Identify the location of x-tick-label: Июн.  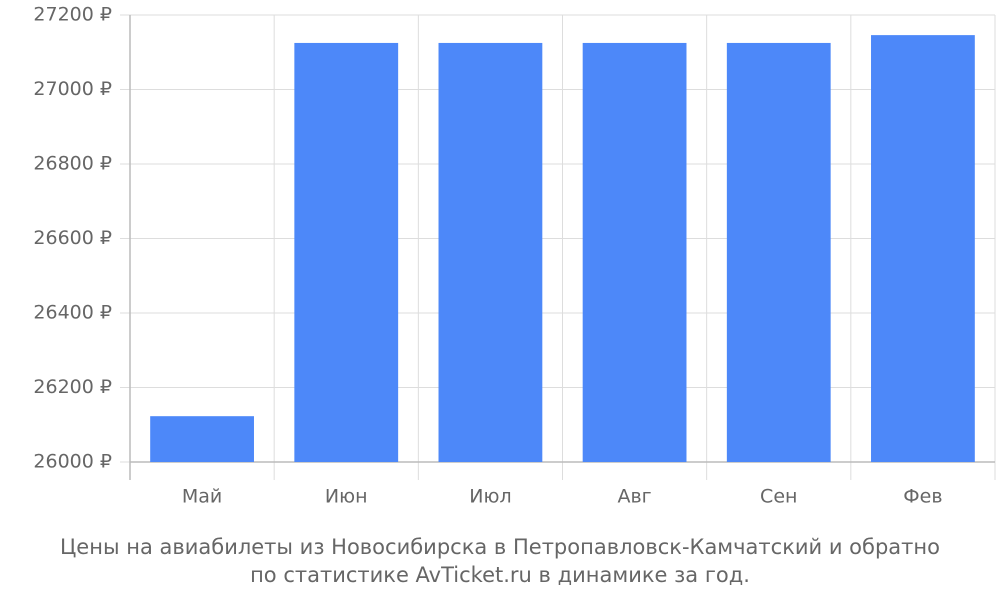
(346, 497).